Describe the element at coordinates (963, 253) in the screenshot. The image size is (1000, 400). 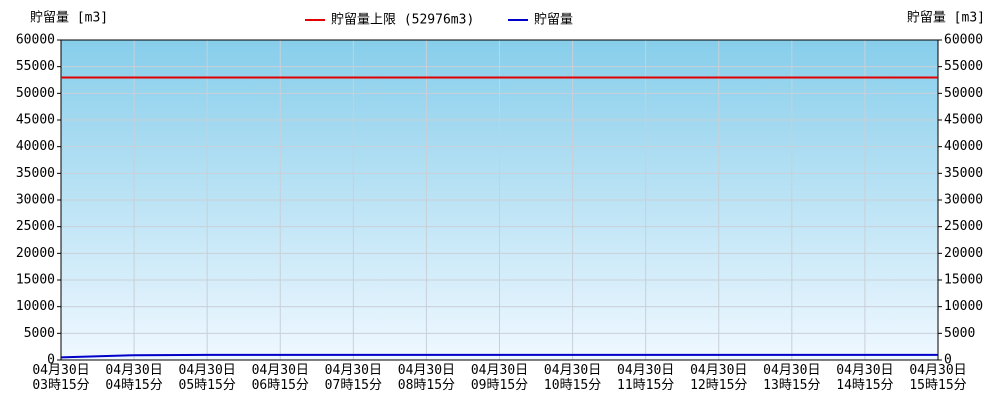
I see `y2-tick-label: 20000` at that location.